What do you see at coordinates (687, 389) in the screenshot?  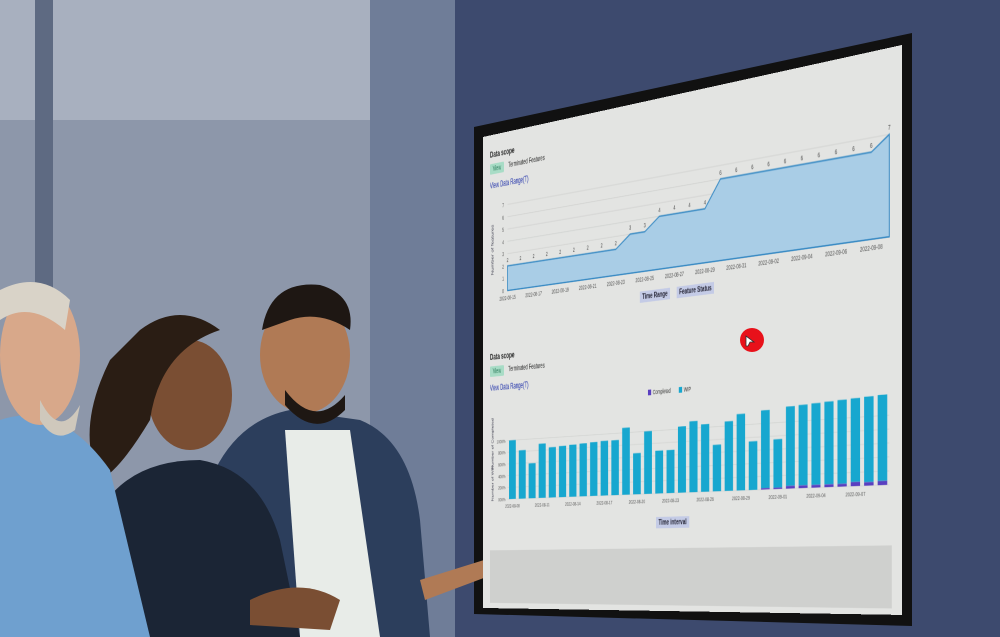 I see `legend-label: WIP` at bounding box center [687, 389].